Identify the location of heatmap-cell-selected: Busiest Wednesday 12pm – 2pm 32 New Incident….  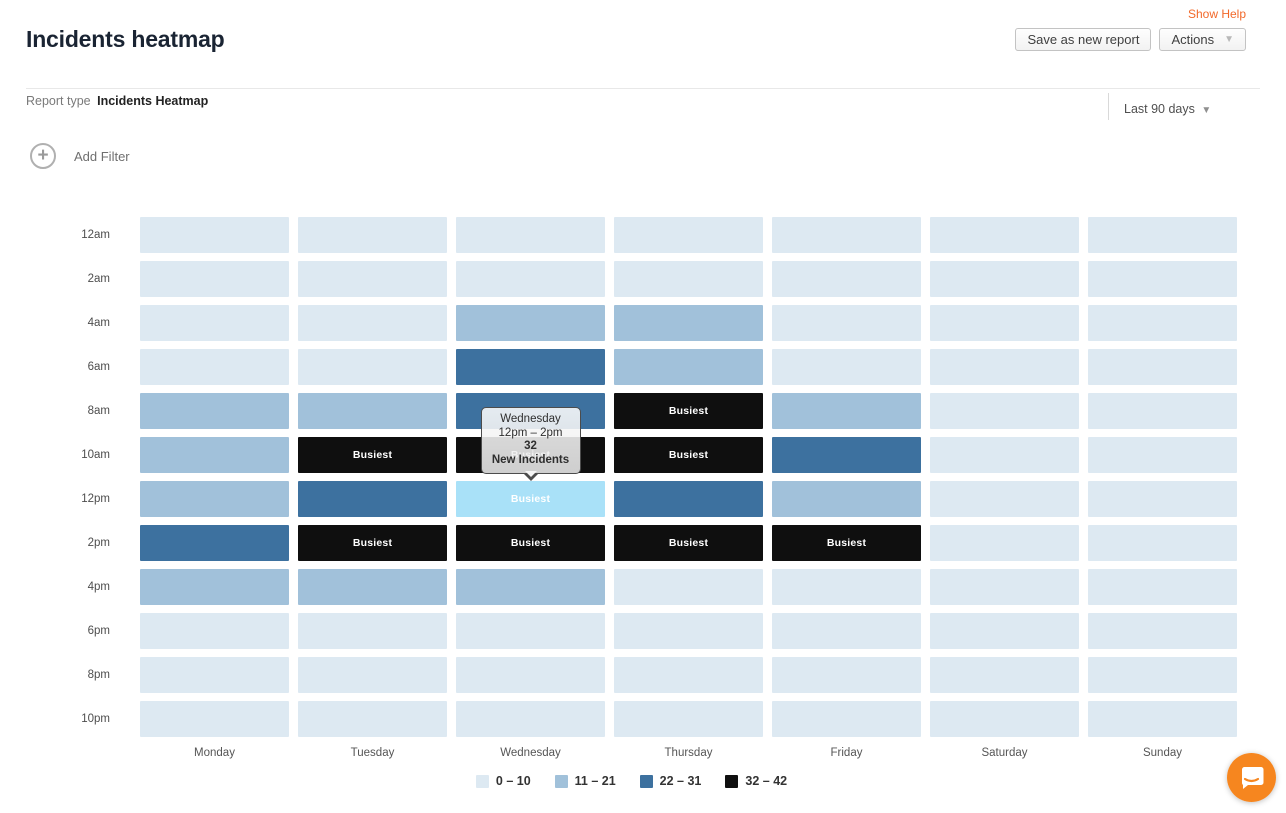
(530, 462).